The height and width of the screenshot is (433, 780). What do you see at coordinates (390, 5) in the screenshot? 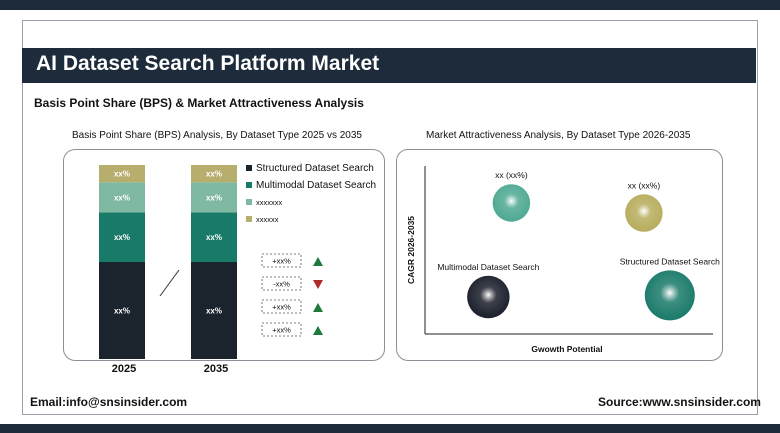
I see `top-bar` at bounding box center [390, 5].